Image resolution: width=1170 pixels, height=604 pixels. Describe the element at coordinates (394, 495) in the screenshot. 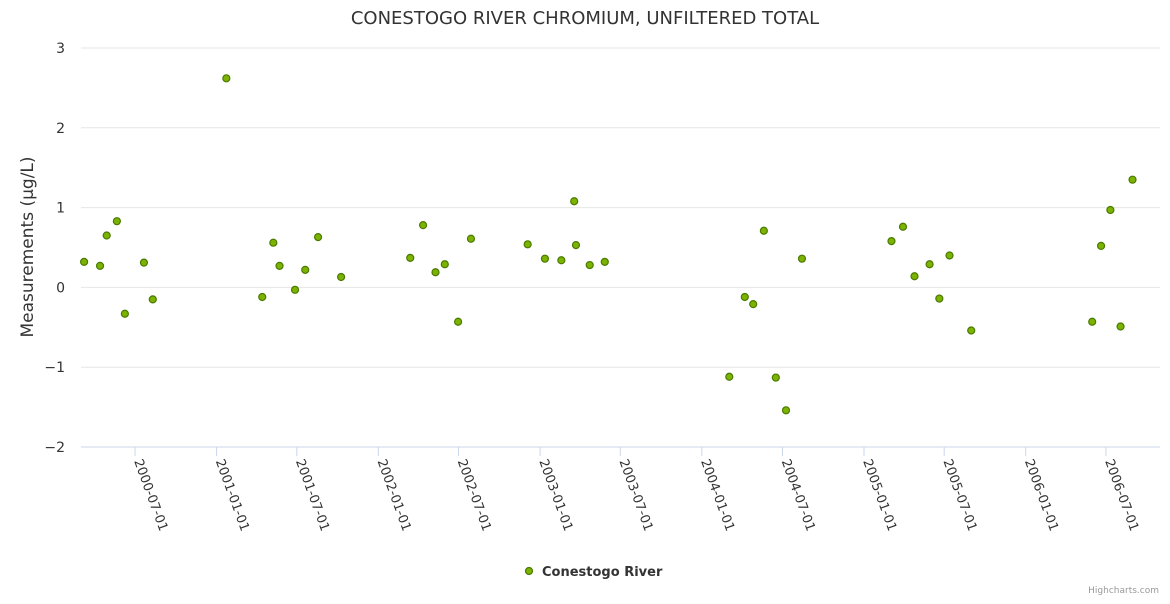

I see `x-tick-label: 2002-01-01` at that location.